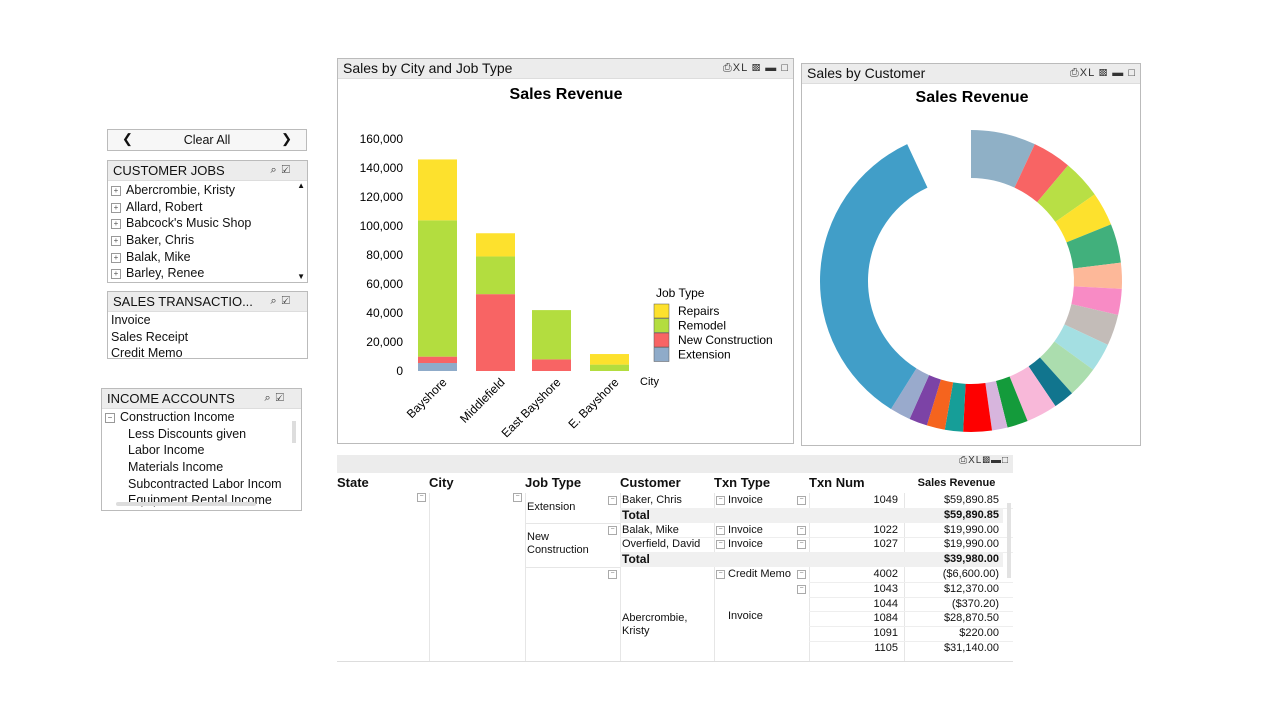 This screenshot has height=720, width=1280. Describe the element at coordinates (742, 482) in the screenshot. I see `column-header: Txn Type` at that location.